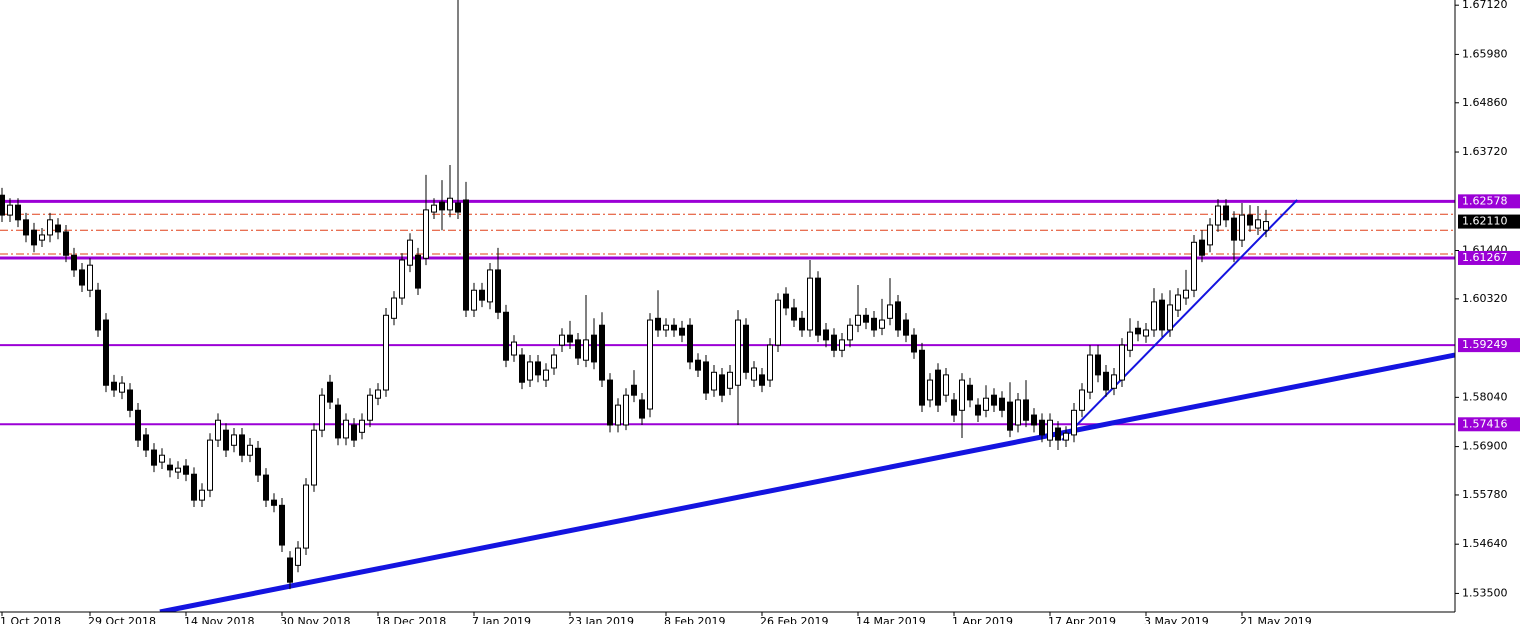  What do you see at coordinates (411, 619) in the screenshot?
I see `x-tick-label: 18 Dec 2018` at bounding box center [411, 619].